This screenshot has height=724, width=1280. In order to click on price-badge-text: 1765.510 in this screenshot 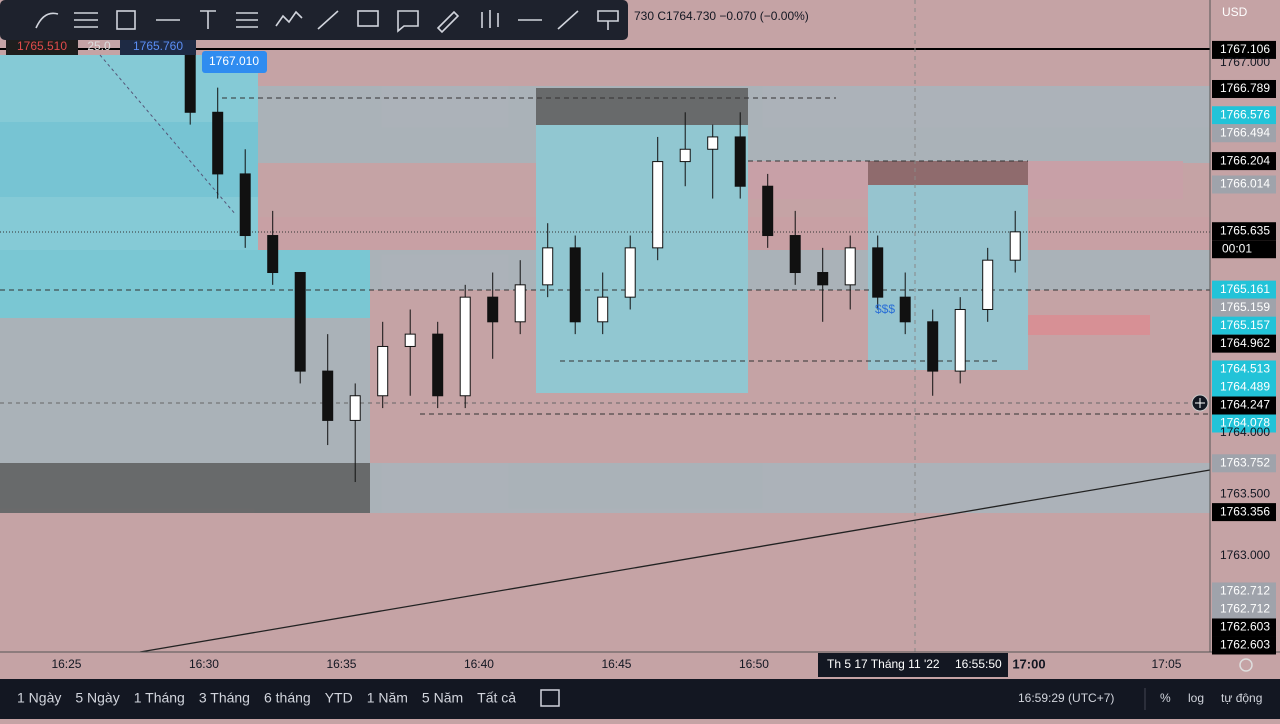, I will do `click(42, 46)`.